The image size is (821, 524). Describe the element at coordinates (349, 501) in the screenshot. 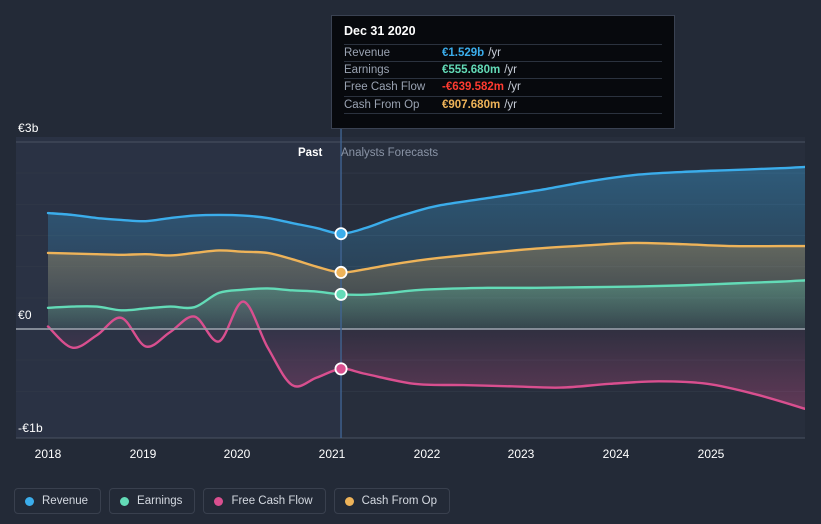

I see `cash-from-op-color-dot-icon` at that location.